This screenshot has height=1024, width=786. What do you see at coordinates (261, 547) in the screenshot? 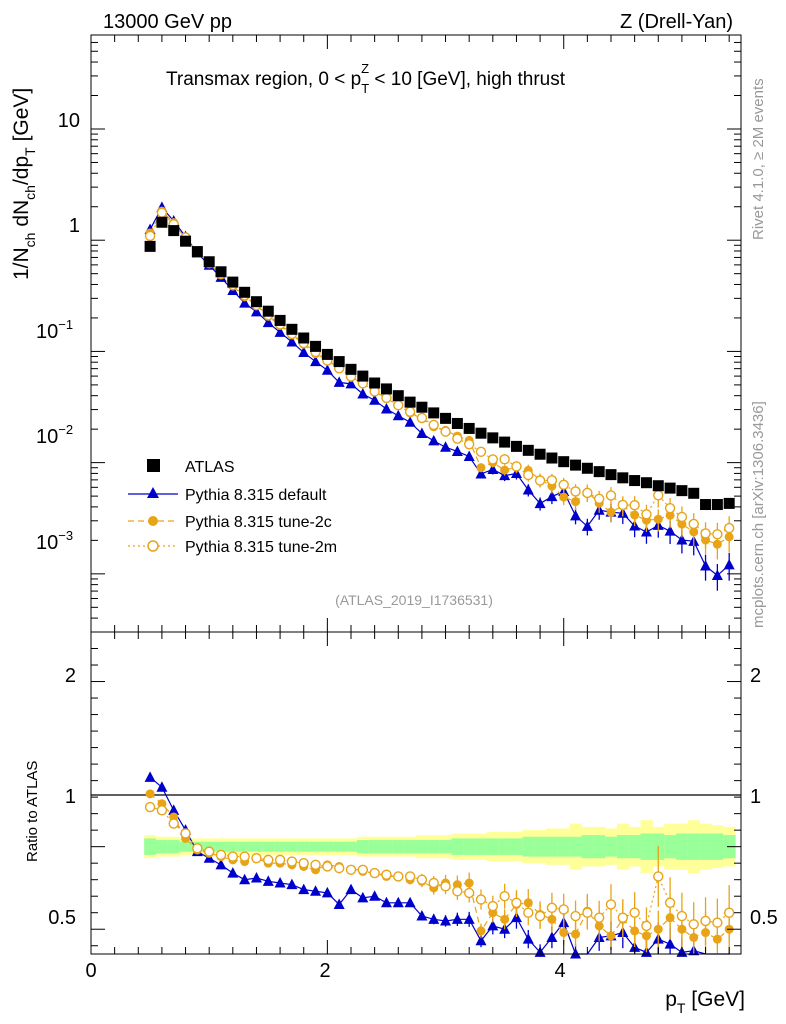
I see `legend-tune2m-label: Pythia 8.315 tune-2m` at bounding box center [261, 547].